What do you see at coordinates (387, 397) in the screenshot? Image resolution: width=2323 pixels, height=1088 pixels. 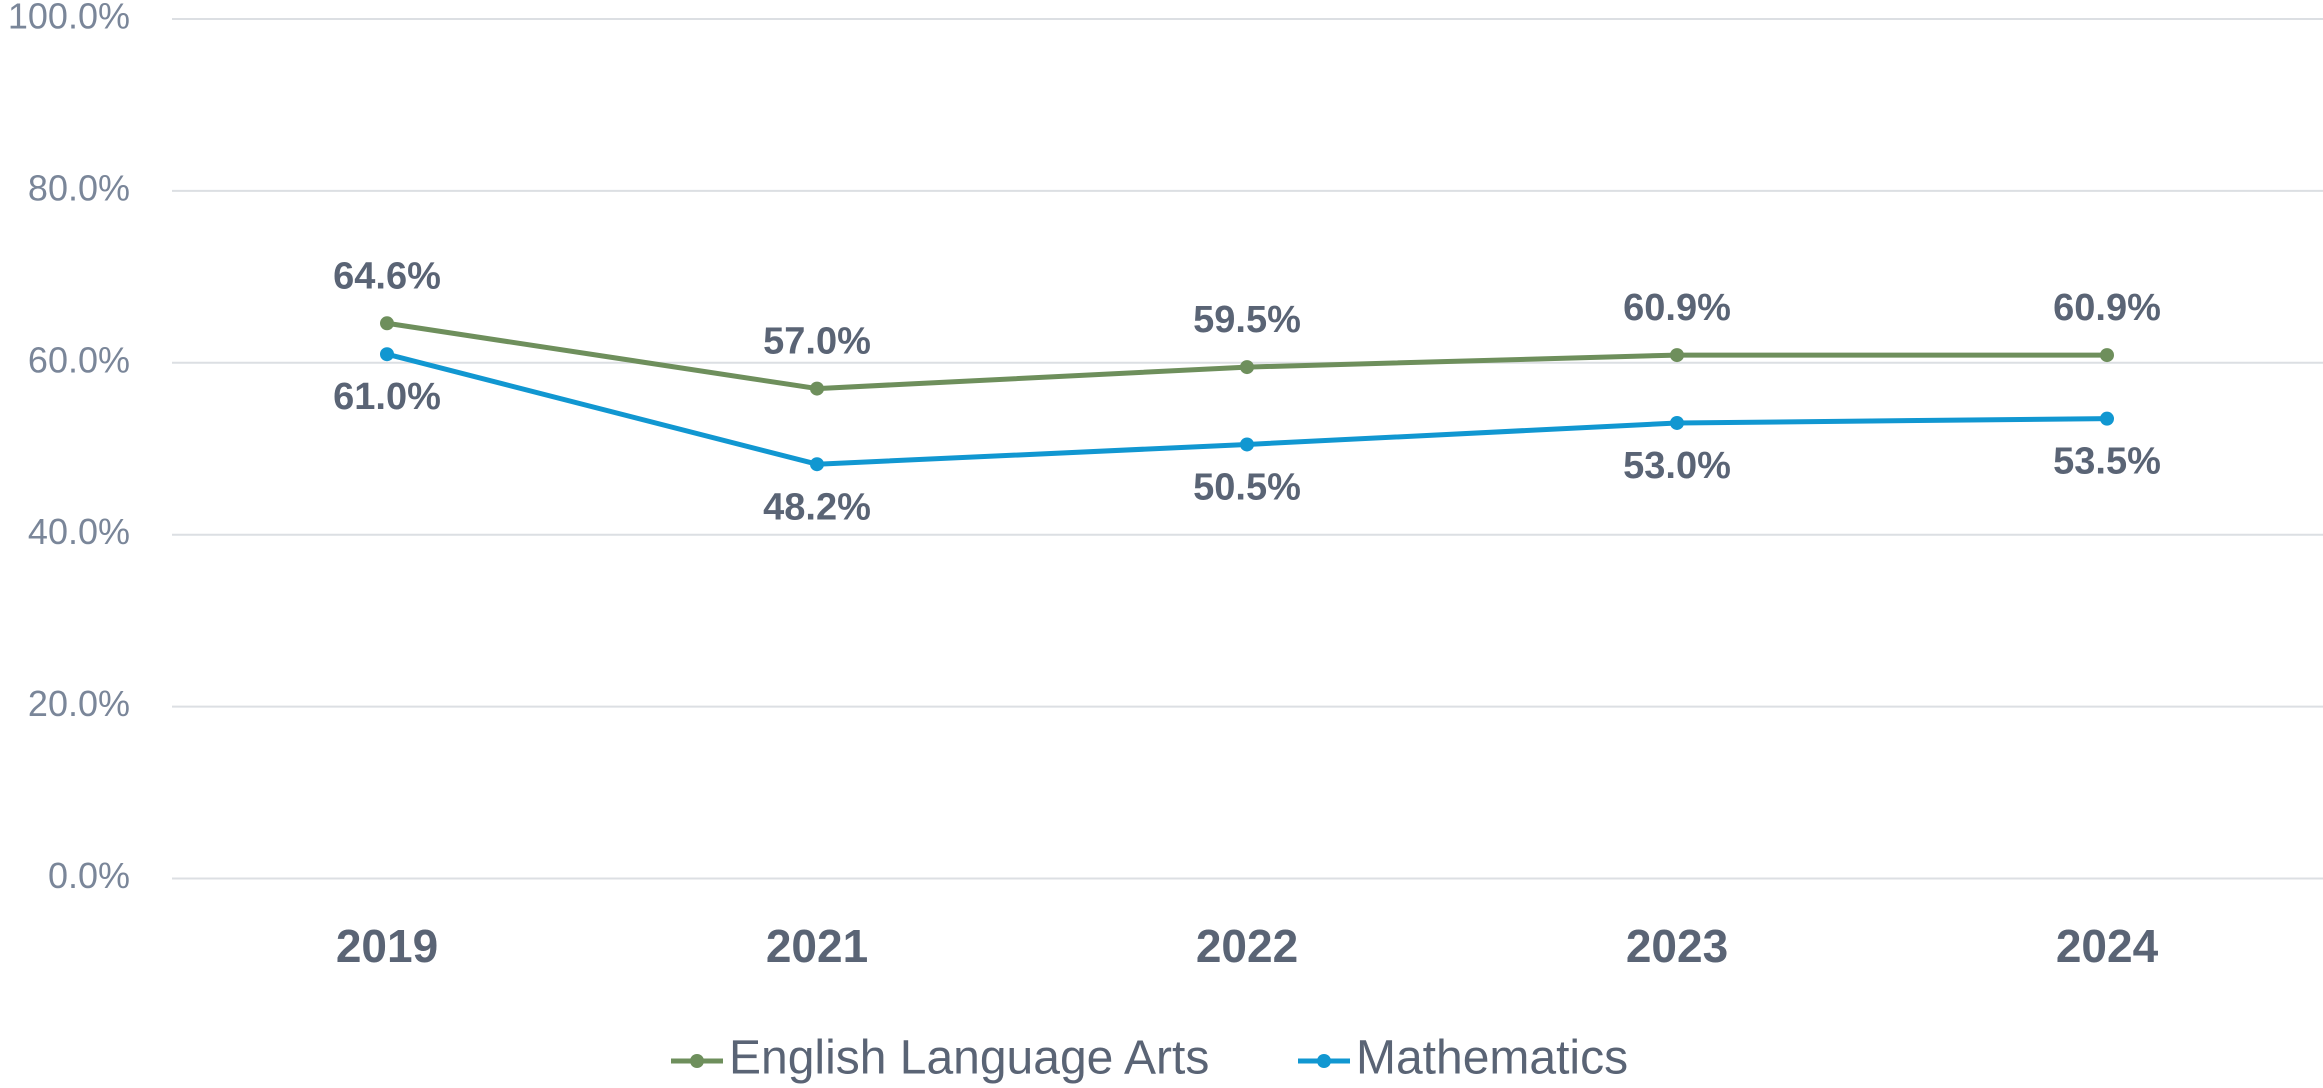 I see `data-label: 61.0%` at bounding box center [387, 397].